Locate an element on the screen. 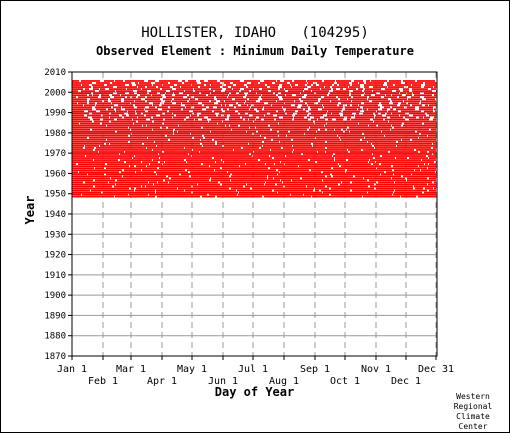  y-tick-label: 1930 is located at coordinates (55, 235).